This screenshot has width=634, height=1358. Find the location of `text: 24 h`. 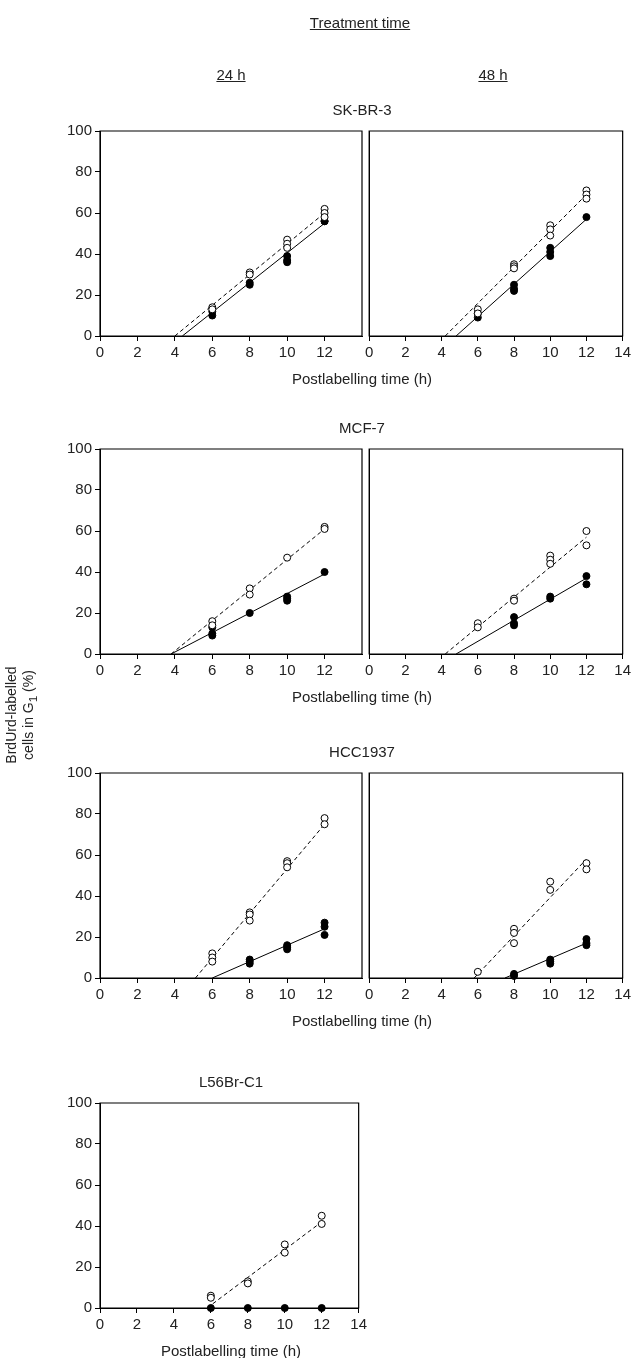

text: 24 h is located at coordinates (231, 74).